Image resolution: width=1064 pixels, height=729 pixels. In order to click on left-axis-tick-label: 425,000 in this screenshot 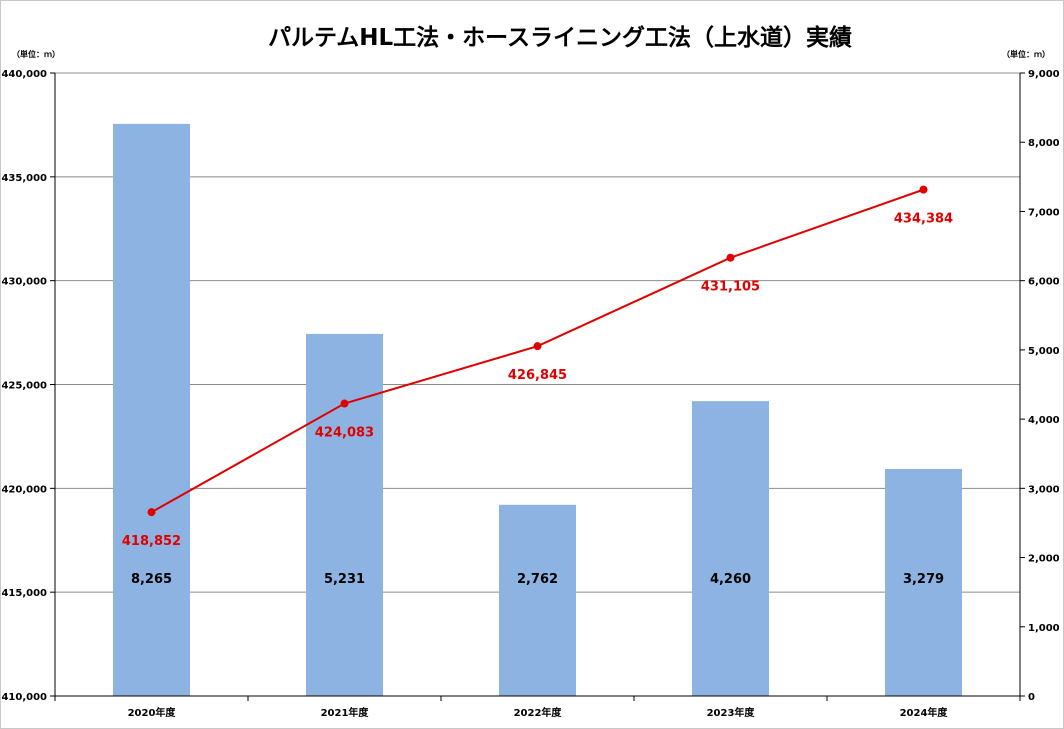, I will do `click(24, 386)`.